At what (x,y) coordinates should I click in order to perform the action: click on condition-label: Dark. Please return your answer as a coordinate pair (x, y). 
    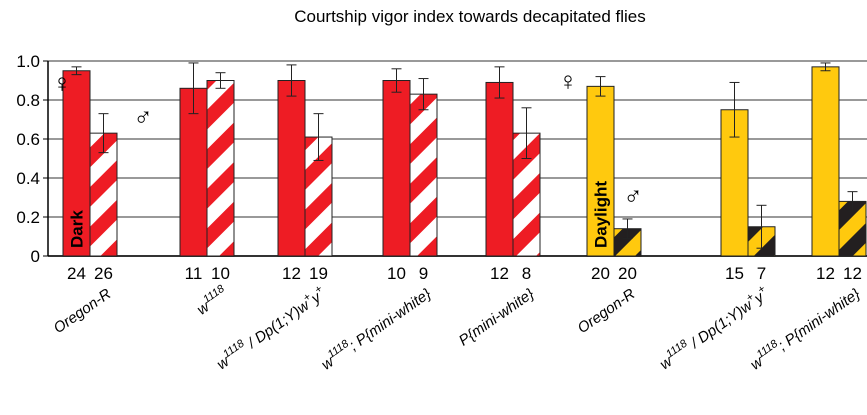
    Looking at the image, I should click on (77, 229).